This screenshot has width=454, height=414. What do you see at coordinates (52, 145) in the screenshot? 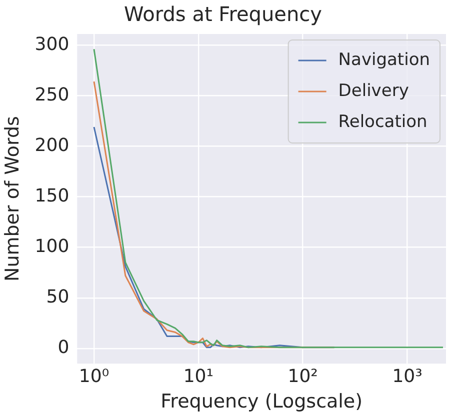
I see `y-tick-label: 200` at bounding box center [52, 145].